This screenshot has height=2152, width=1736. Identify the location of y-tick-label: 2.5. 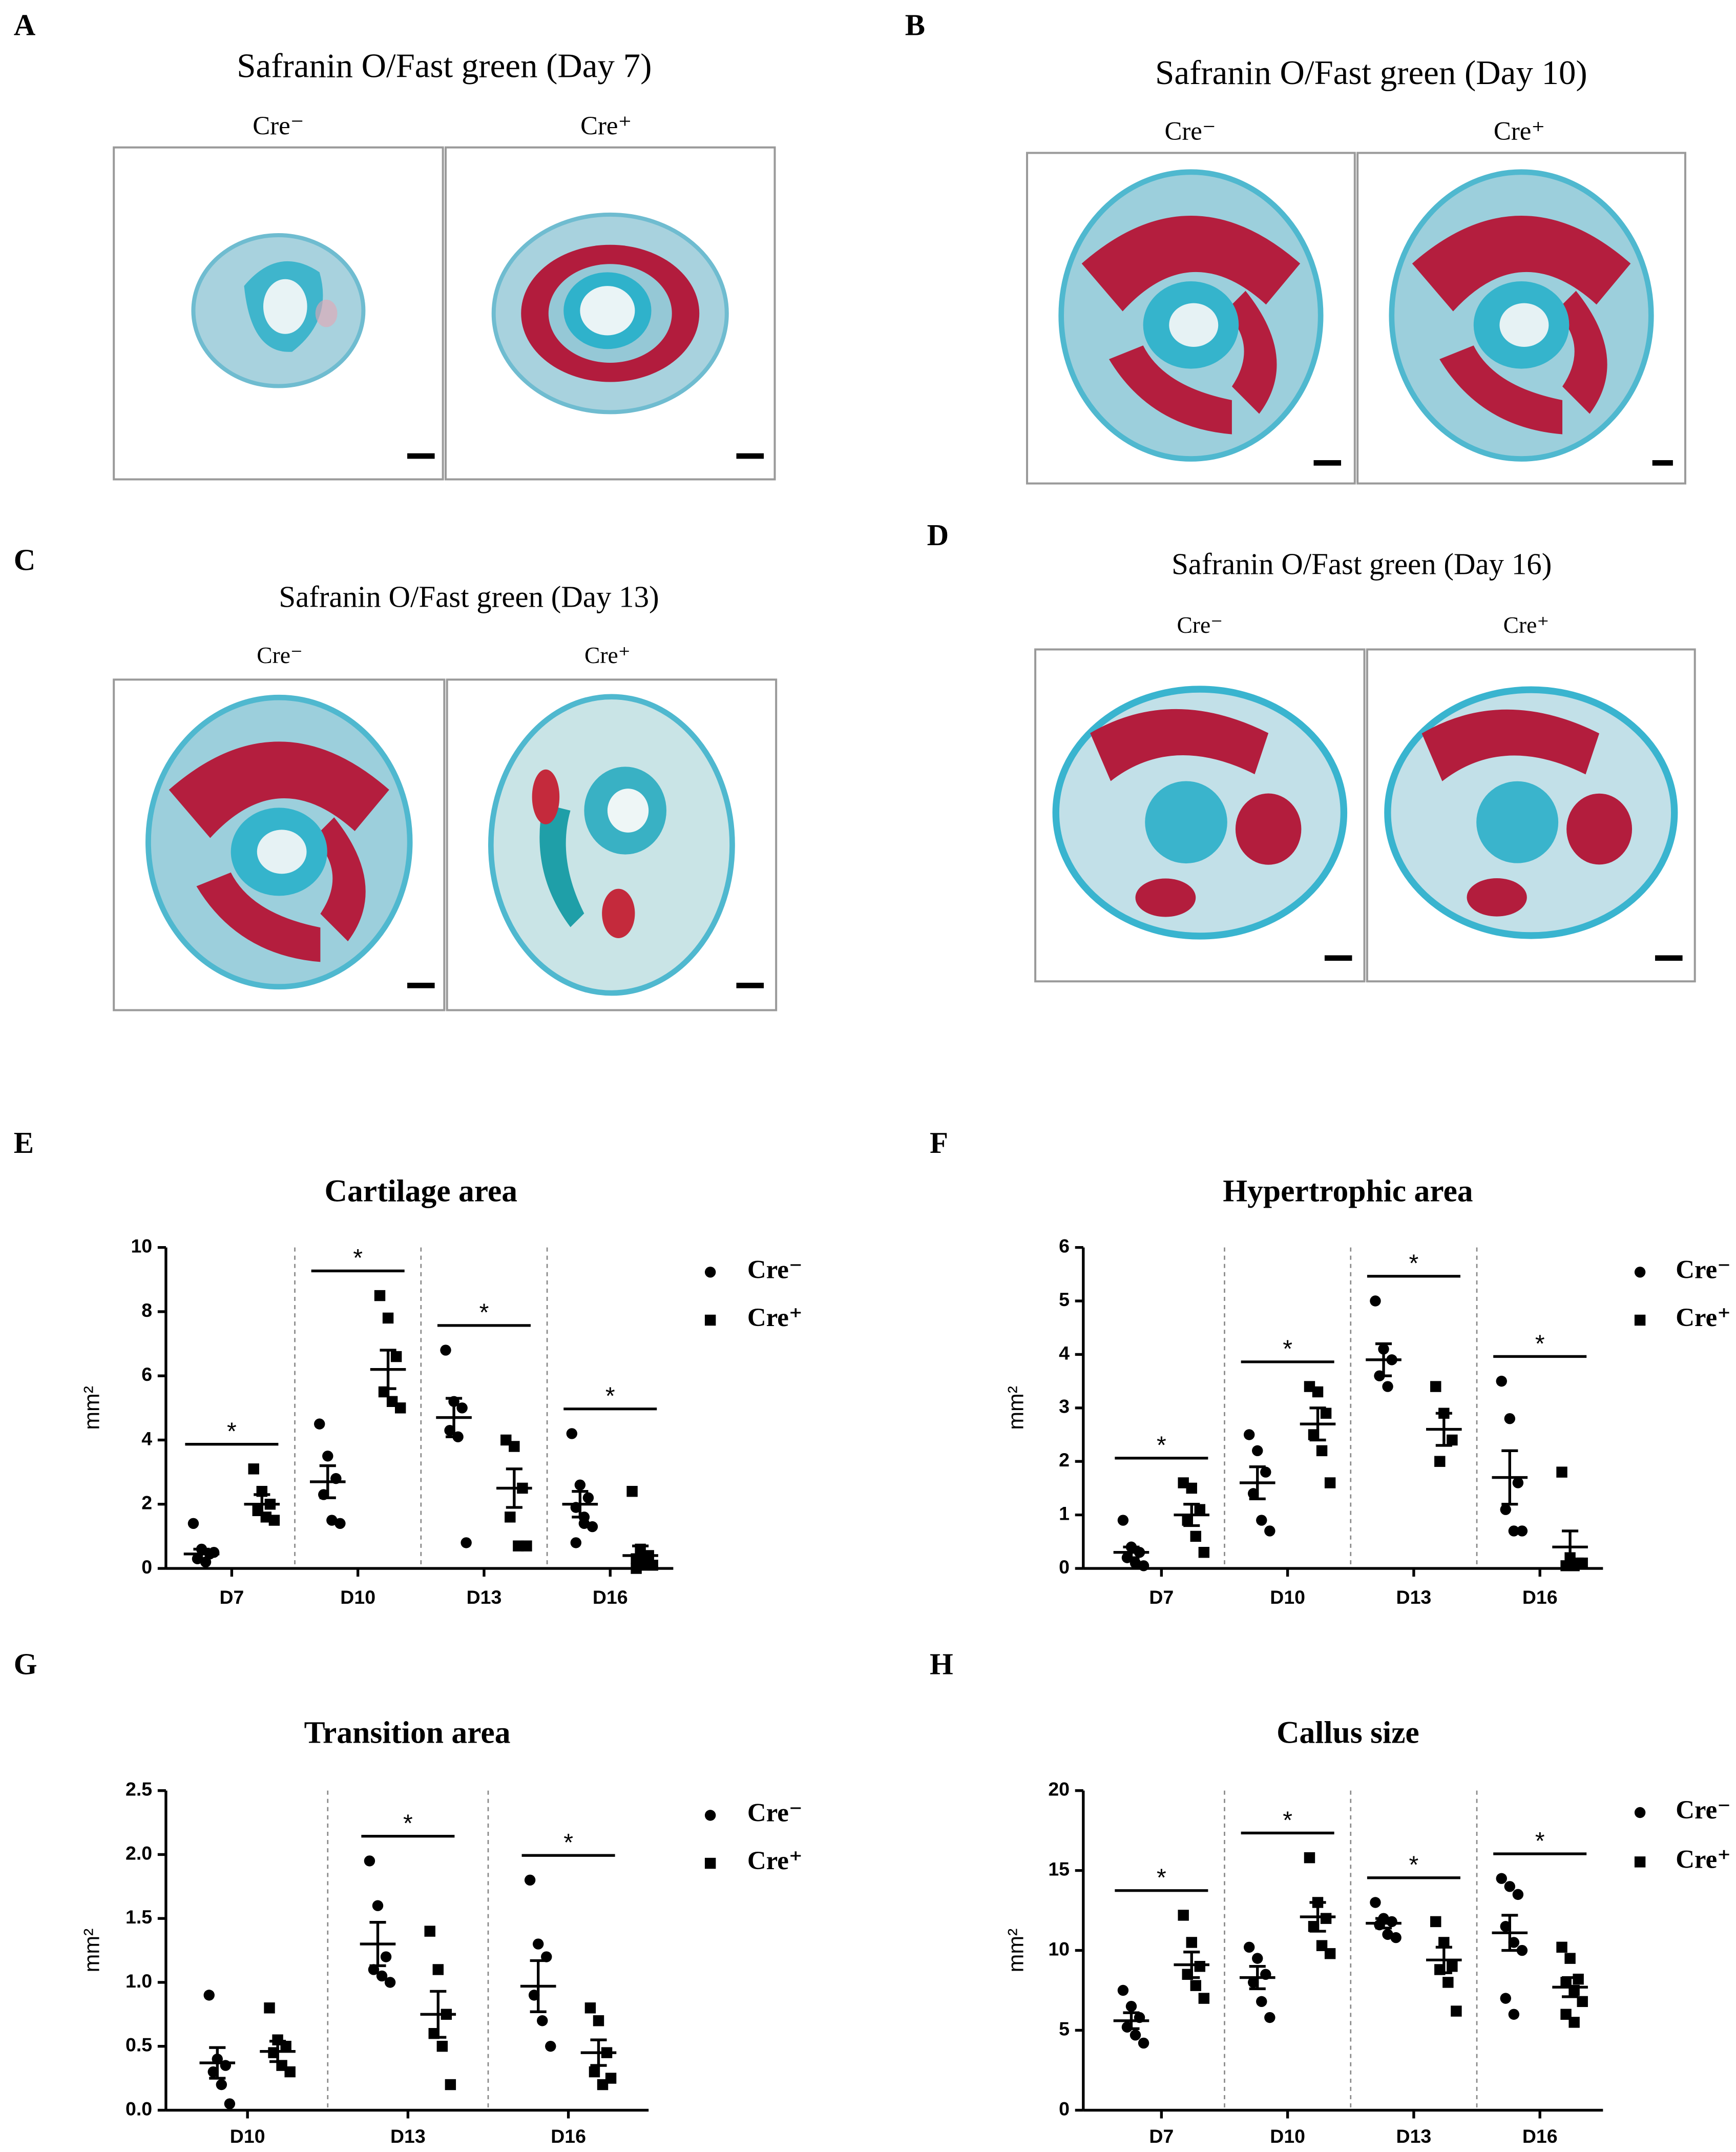
(139, 1789).